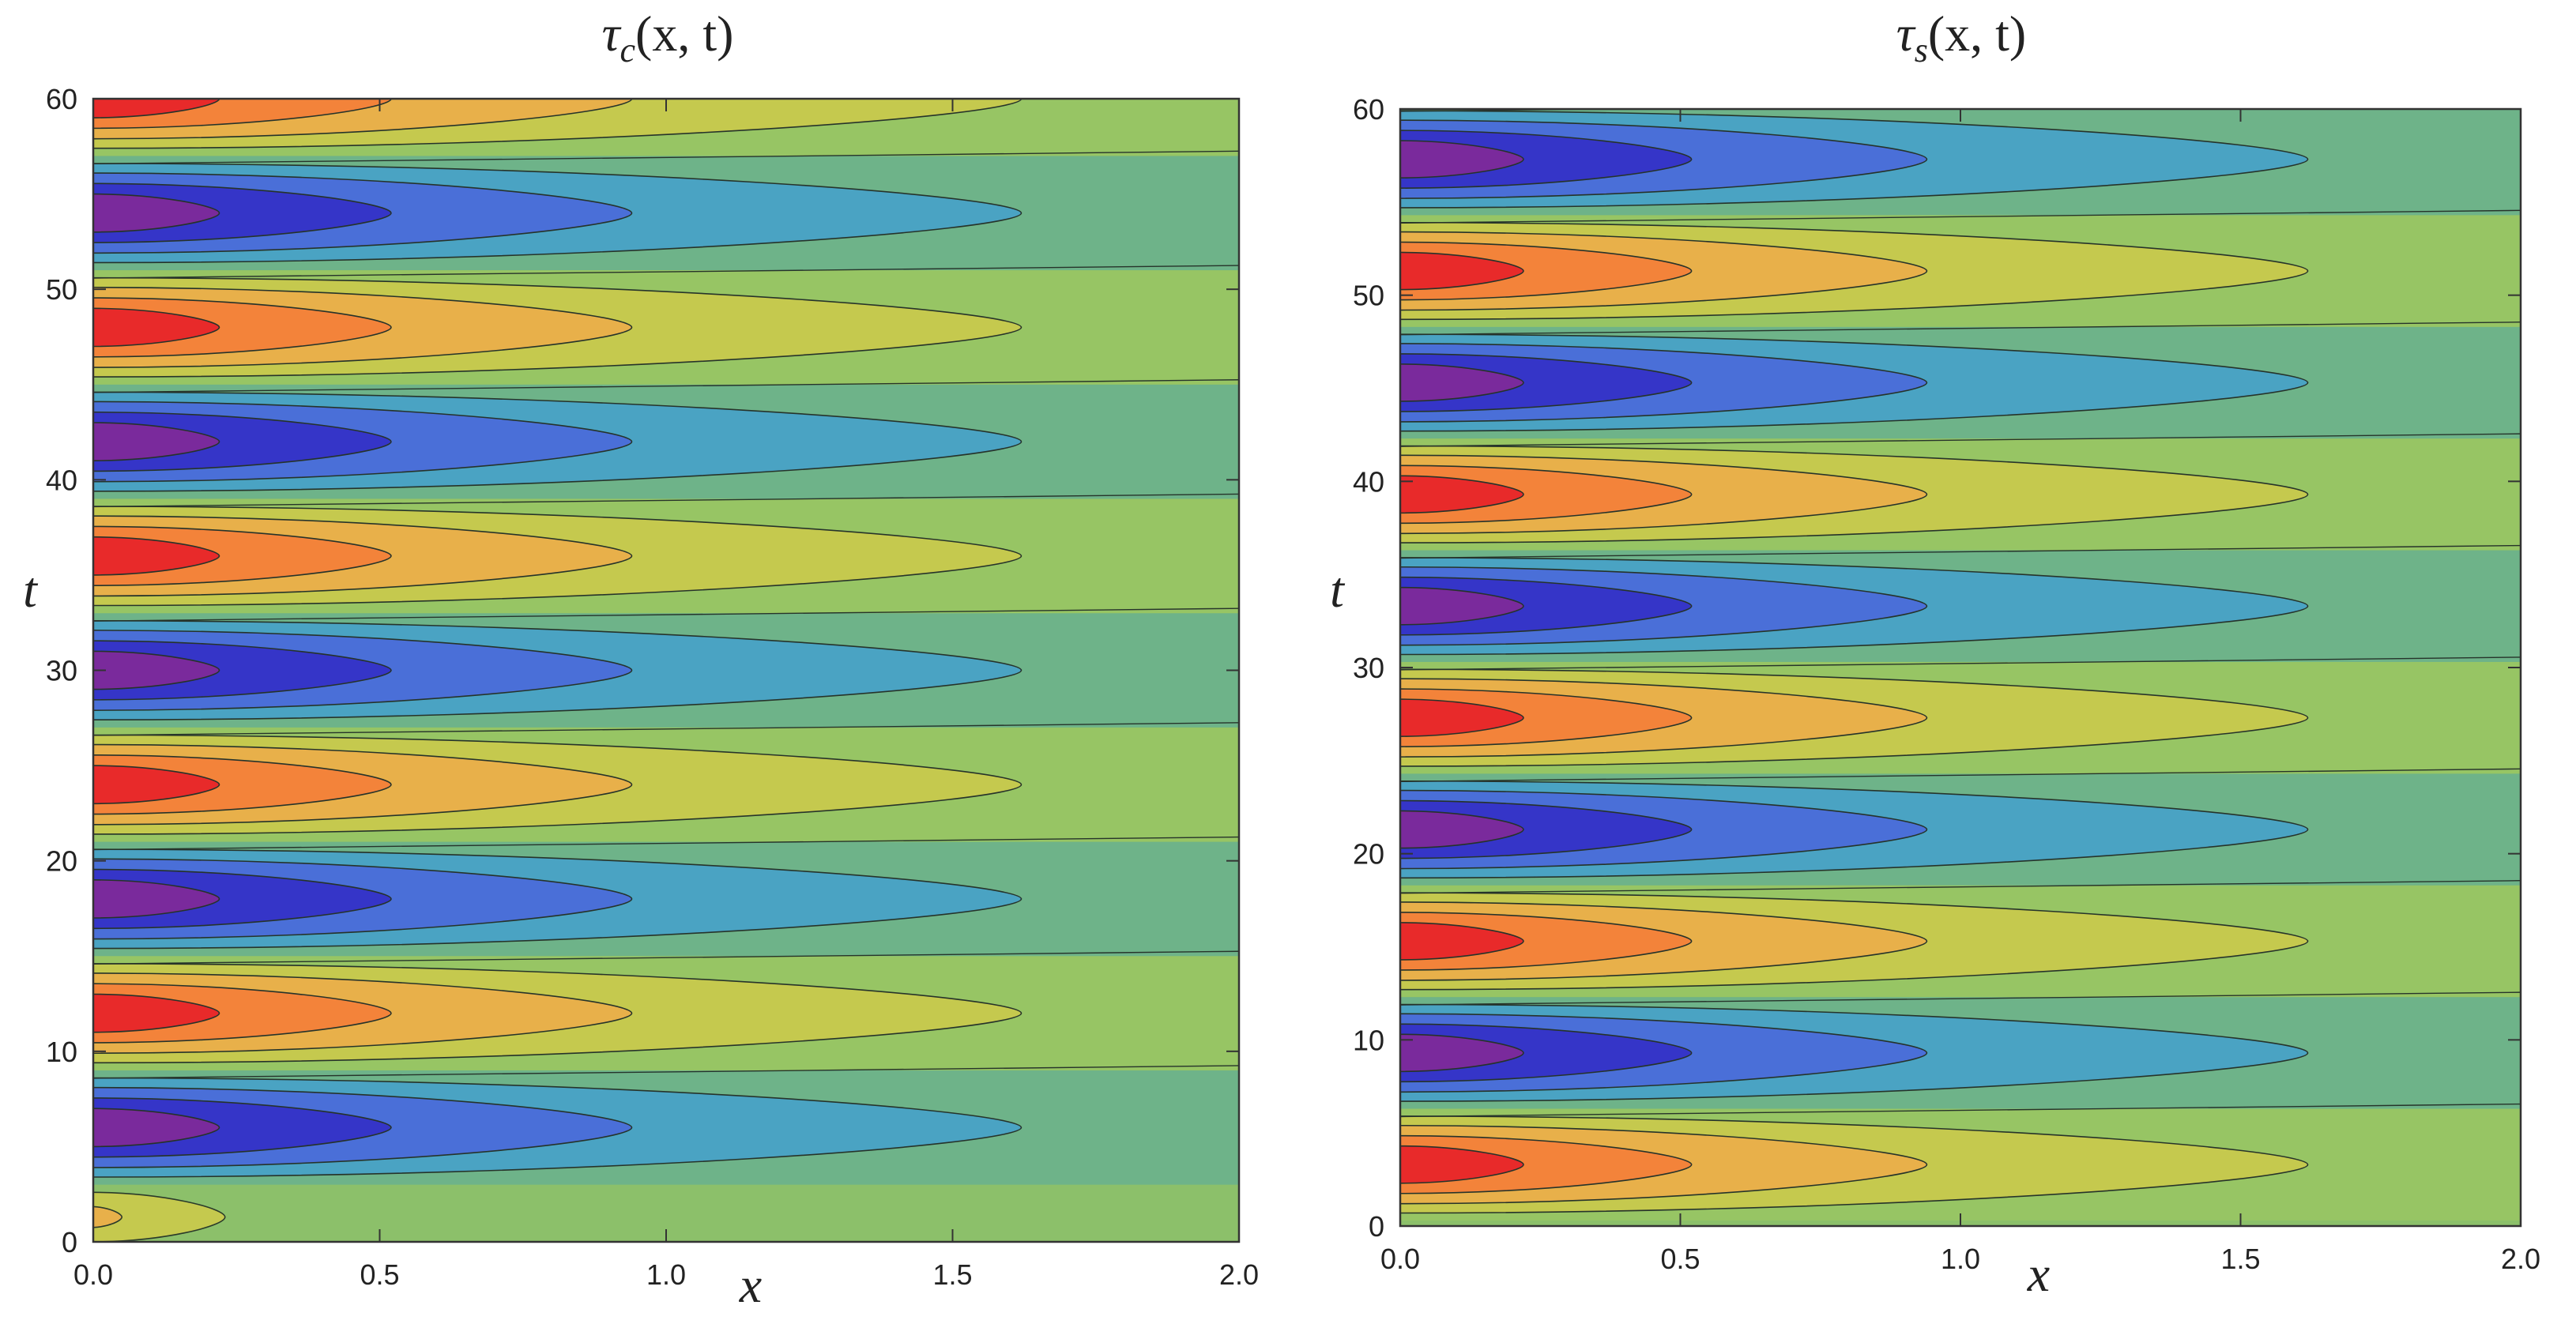 This screenshot has width=2576, height=1324. Describe the element at coordinates (2520, 1259) in the screenshot. I see `x-tick-label: 2.0` at that location.